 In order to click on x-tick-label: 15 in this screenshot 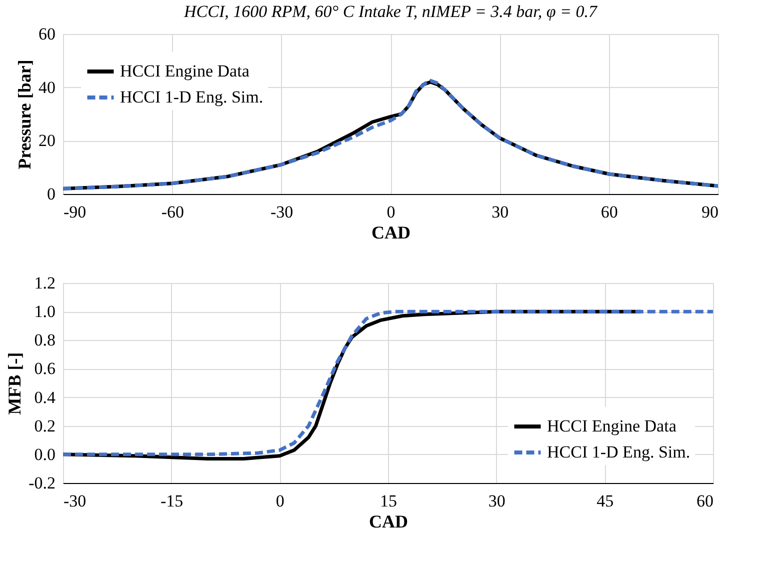, I will do `click(388, 501)`.